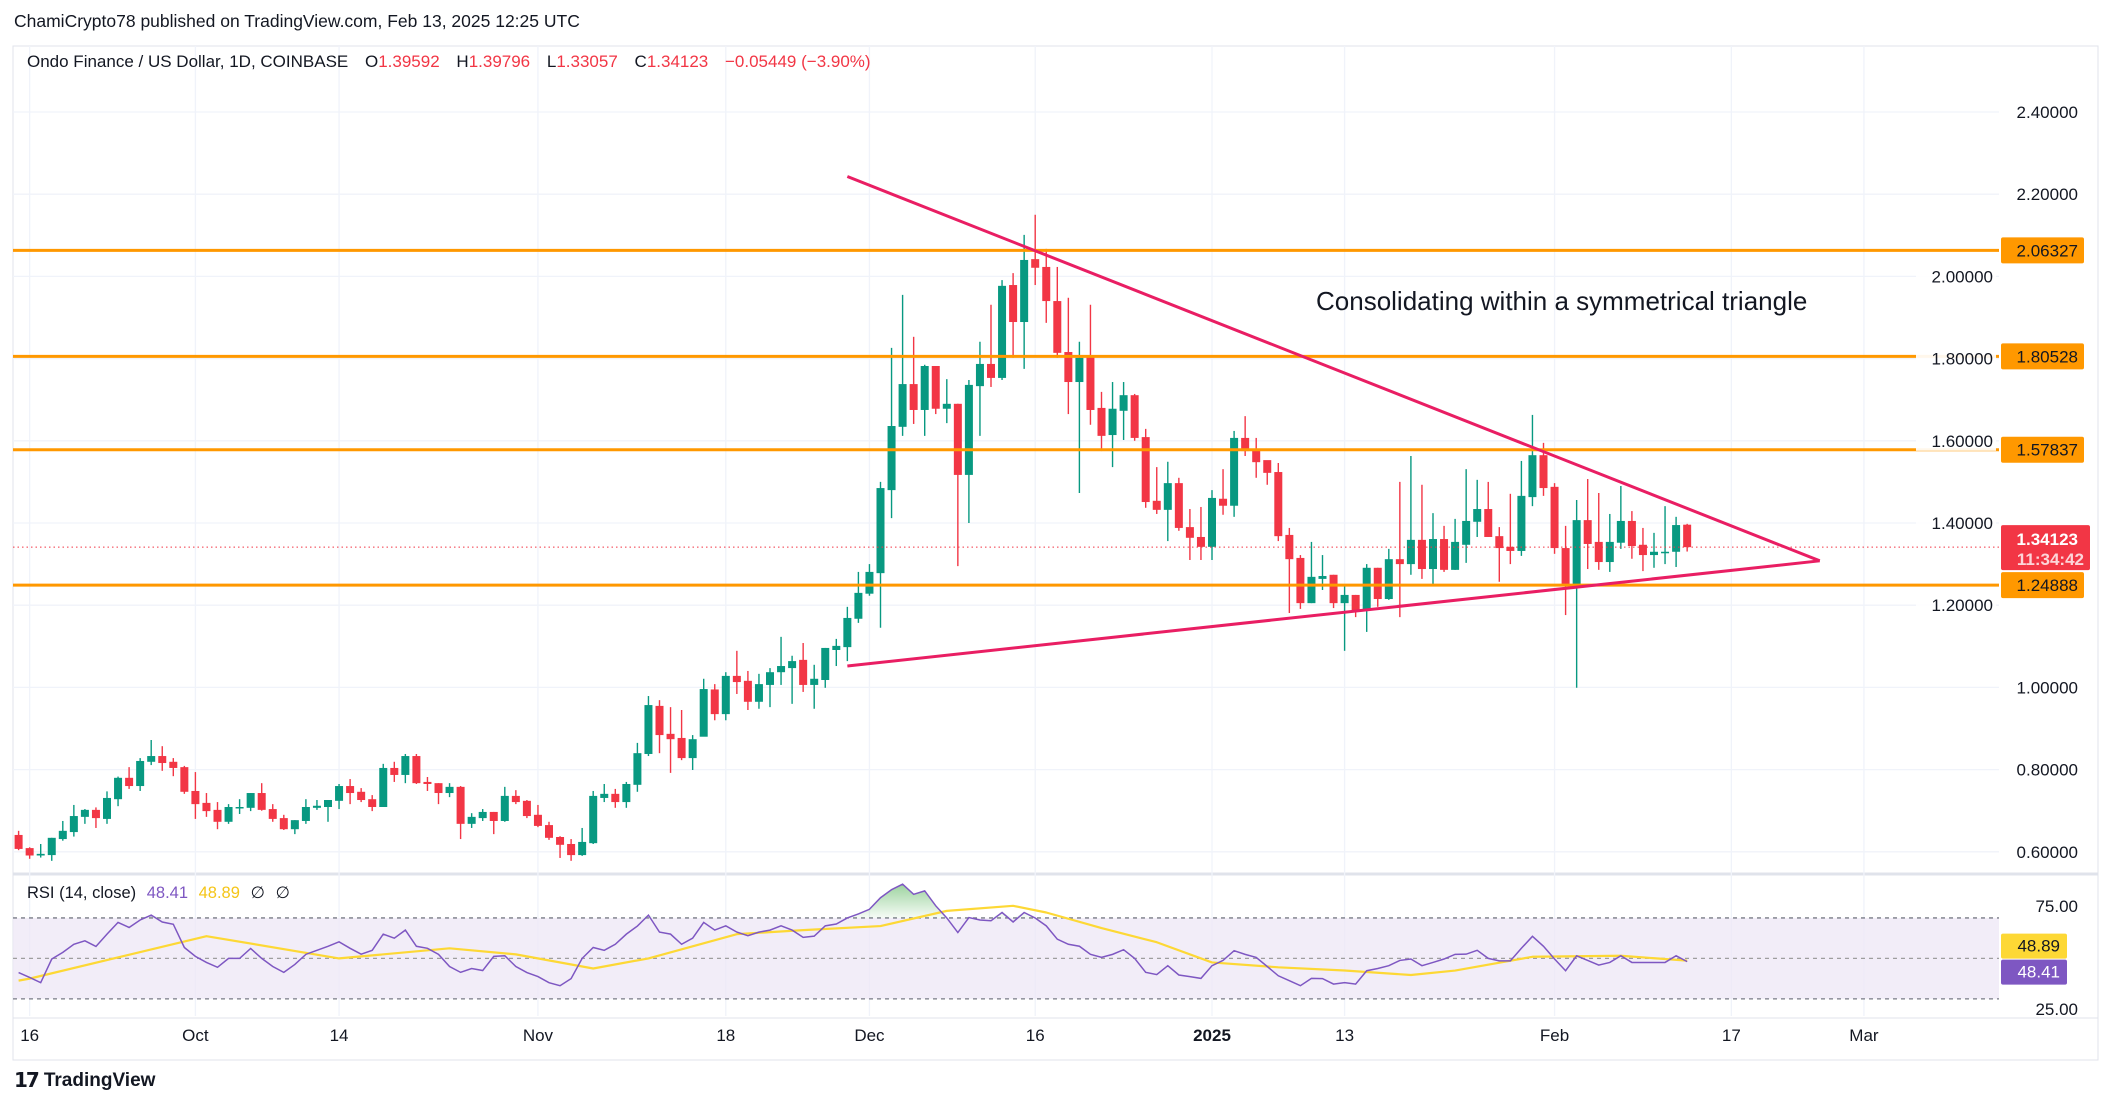 Image resolution: width=2114 pixels, height=1107 pixels. What do you see at coordinates (2042, 585) in the screenshot?
I see `level-price-badge` at bounding box center [2042, 585].